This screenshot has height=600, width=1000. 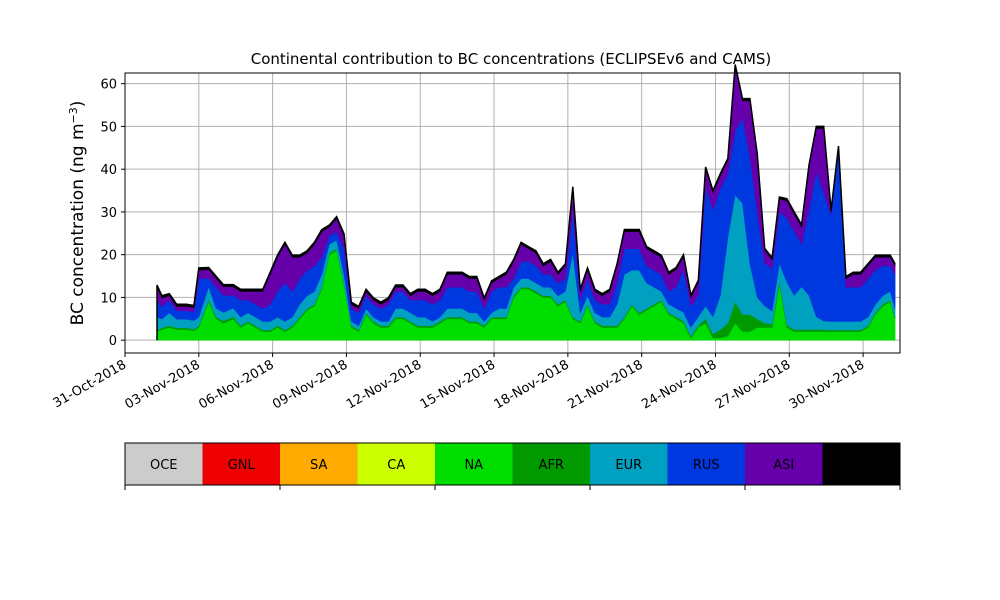 What do you see at coordinates (78, 213) in the screenshot?
I see `y-axis-label: BC concentration (ng m−3)` at bounding box center [78, 213].